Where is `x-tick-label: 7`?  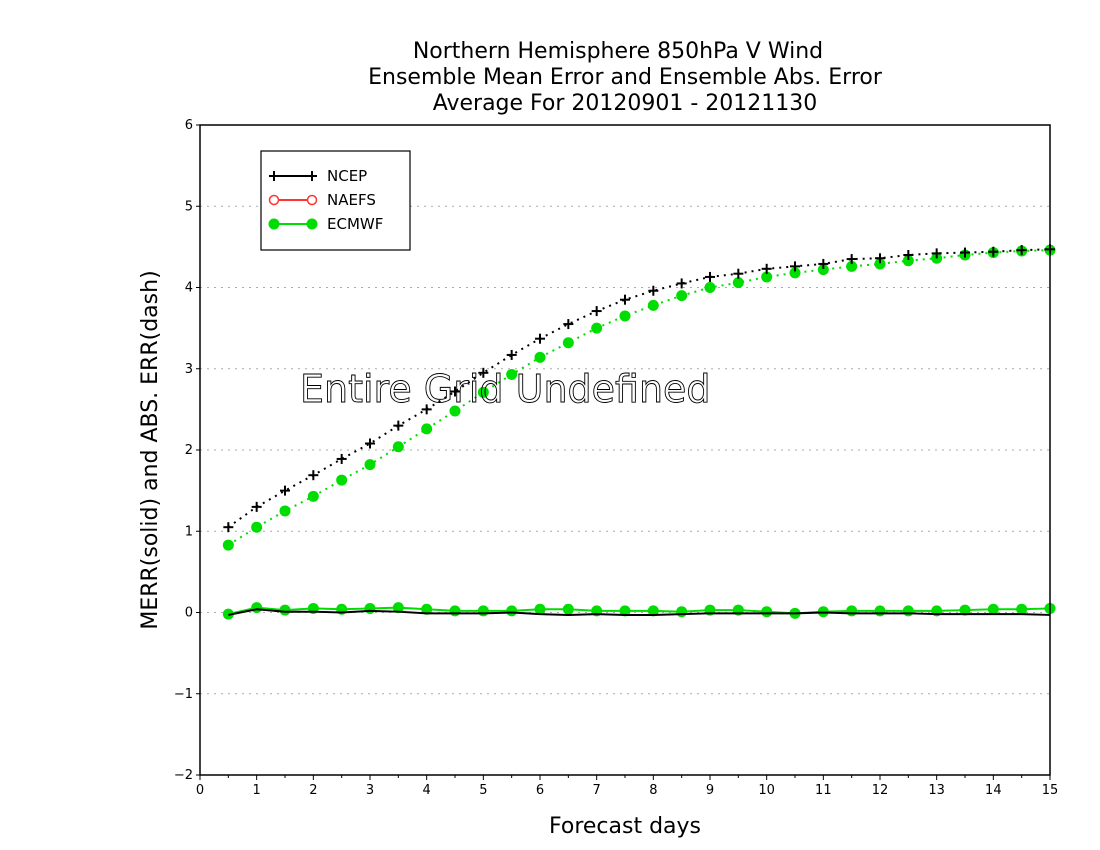
x-tick-label: 7 is located at coordinates (597, 790).